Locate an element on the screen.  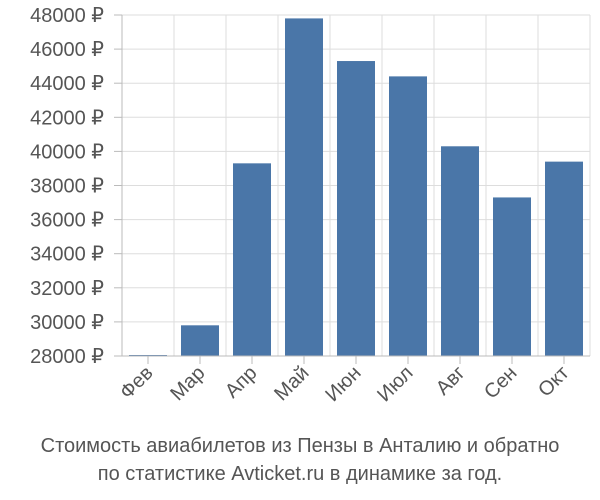
x-tick-label: Окт is located at coordinates (553, 381).